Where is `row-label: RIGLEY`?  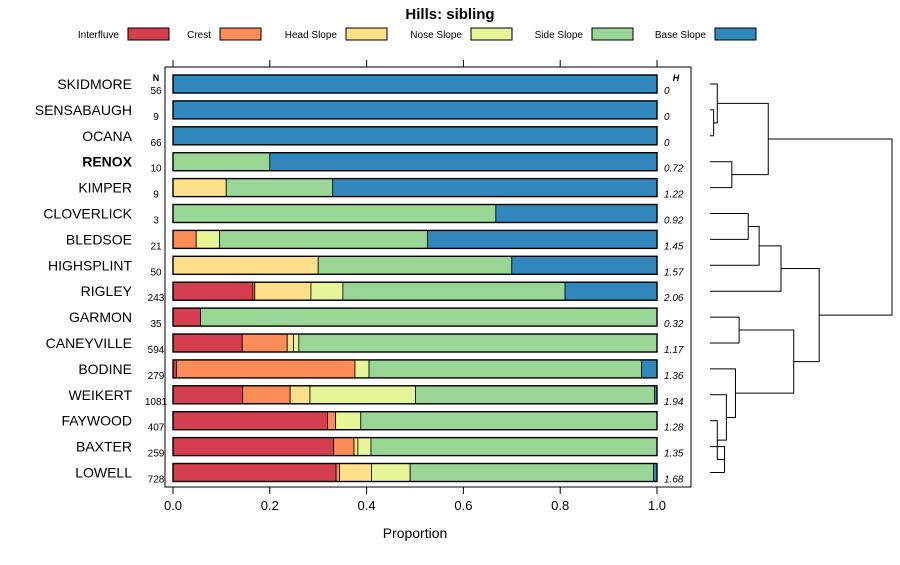 row-label: RIGLEY is located at coordinates (107, 291).